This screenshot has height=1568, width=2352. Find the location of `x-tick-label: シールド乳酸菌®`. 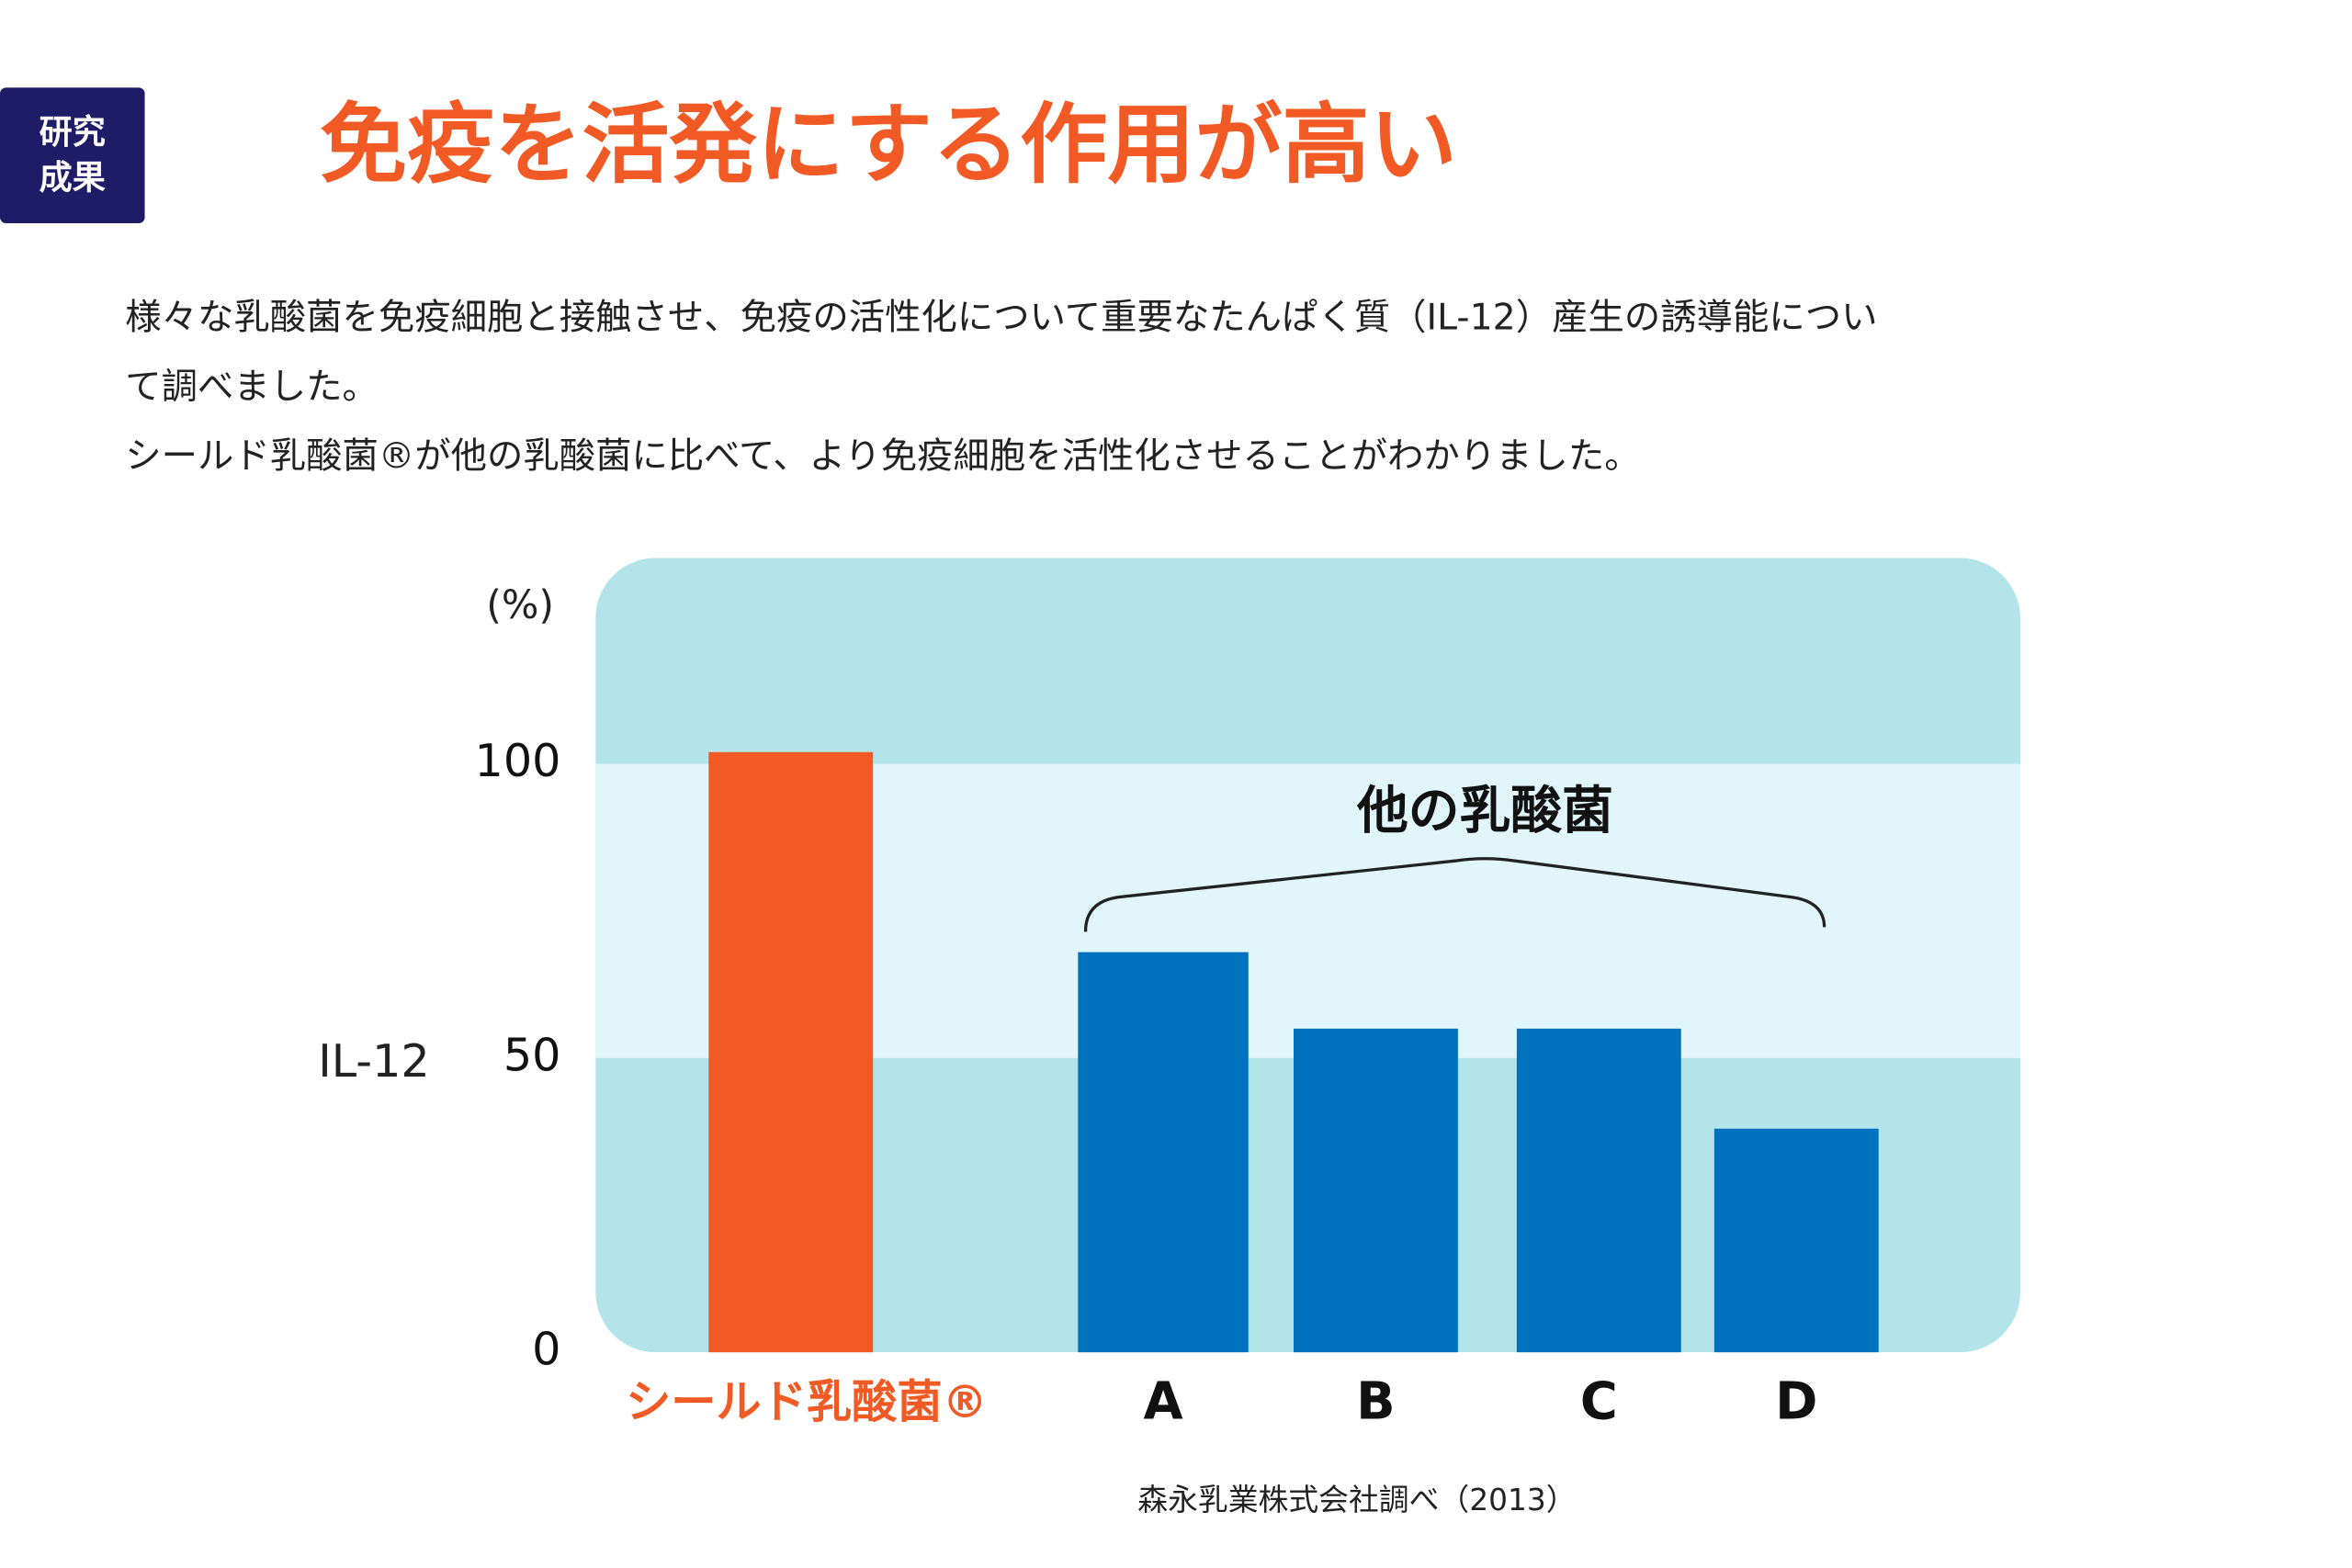

x-tick-label: シールド乳酸菌® is located at coordinates (807, 1402).